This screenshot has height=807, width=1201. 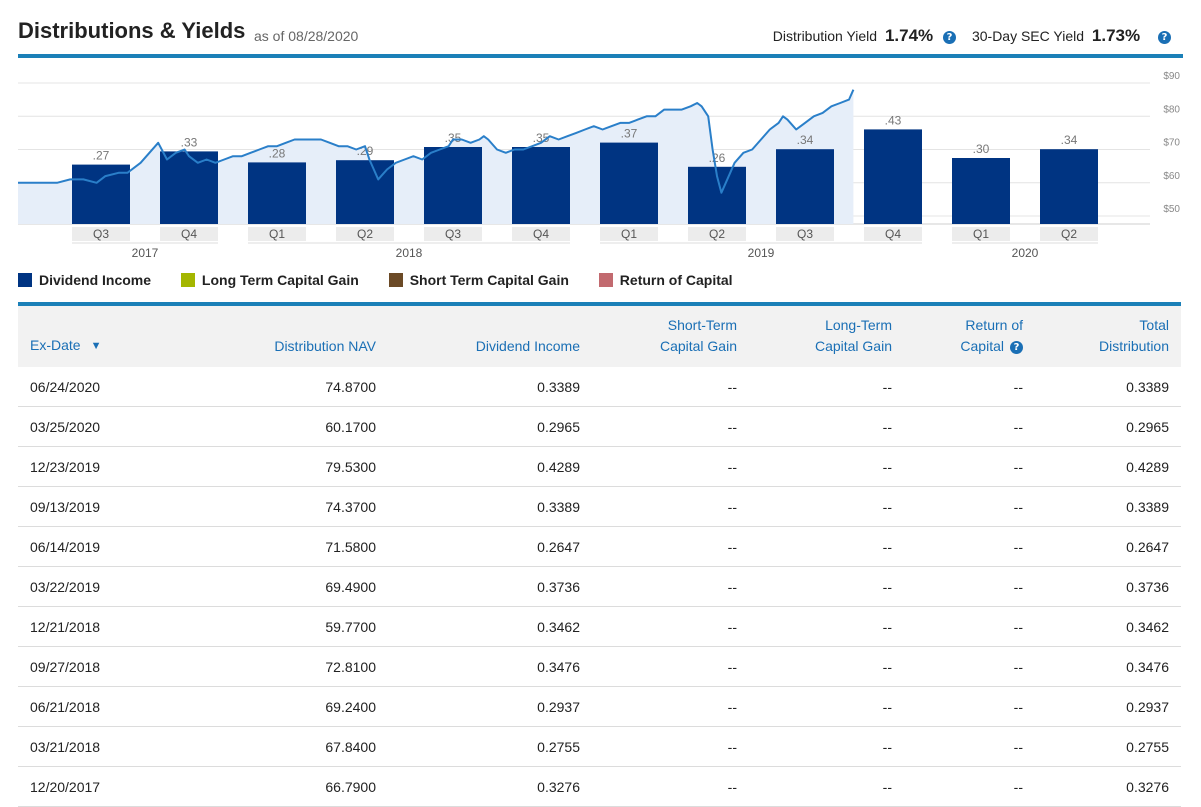 What do you see at coordinates (95, 666) in the screenshot?
I see `ex-date-cell: 09/27/2018` at bounding box center [95, 666].